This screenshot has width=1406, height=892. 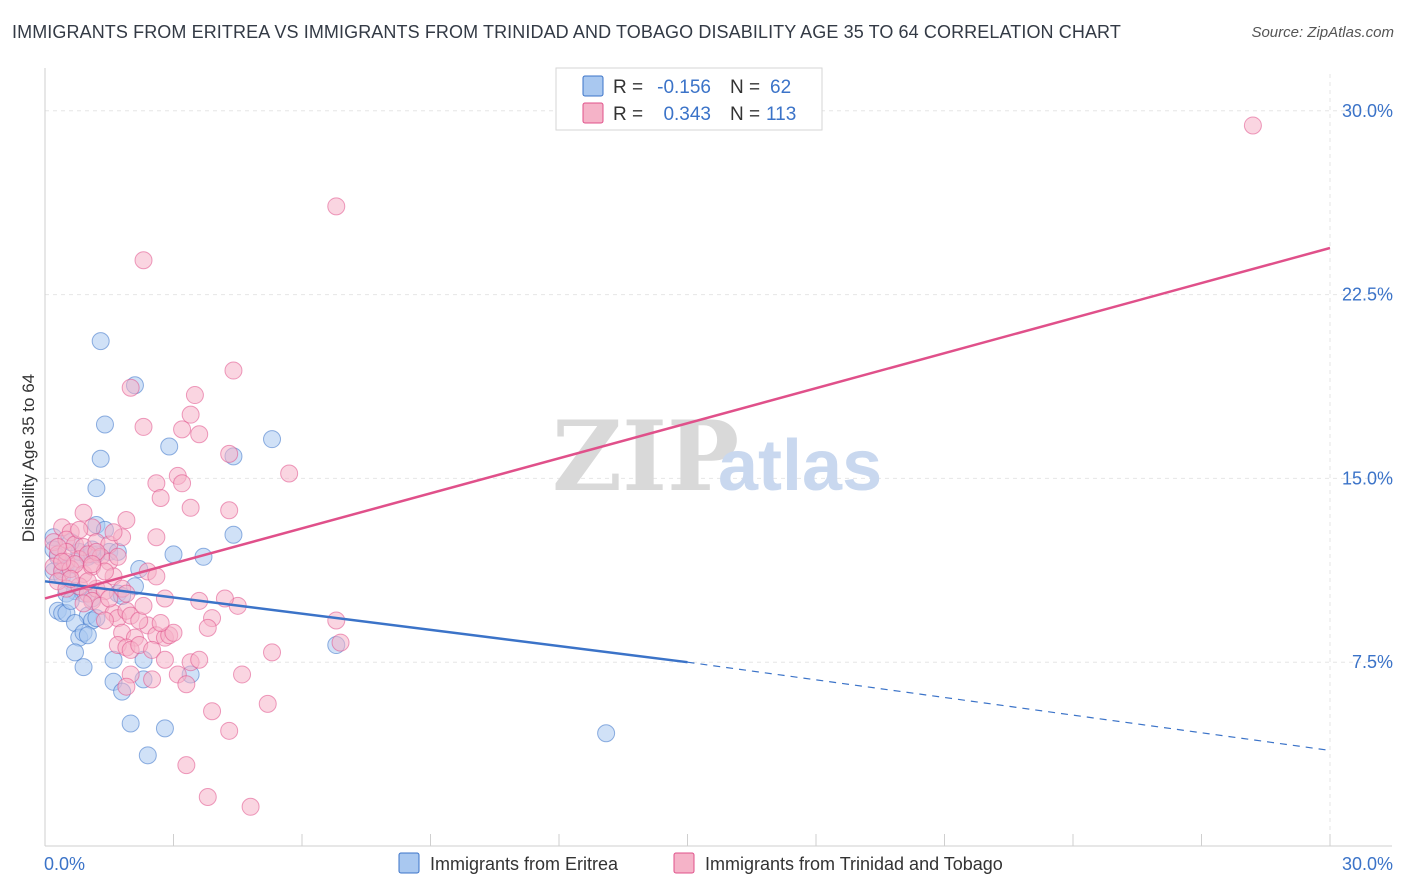 What do you see at coordinates (28, 458) in the screenshot?
I see `y-axis-label: Disability Age 35 to 64` at bounding box center [28, 458].